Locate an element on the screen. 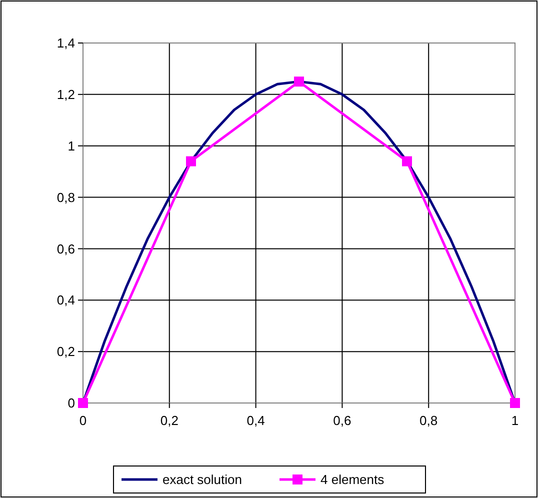 The height and width of the screenshot is (499, 539). x-tick-label: 0,8 is located at coordinates (429, 420).